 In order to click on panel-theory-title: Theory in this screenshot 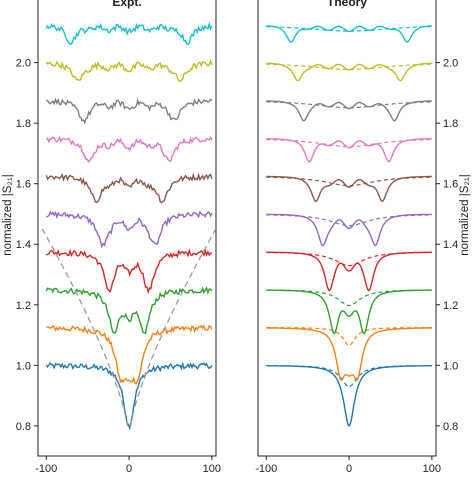, I will do `click(347, 4)`.